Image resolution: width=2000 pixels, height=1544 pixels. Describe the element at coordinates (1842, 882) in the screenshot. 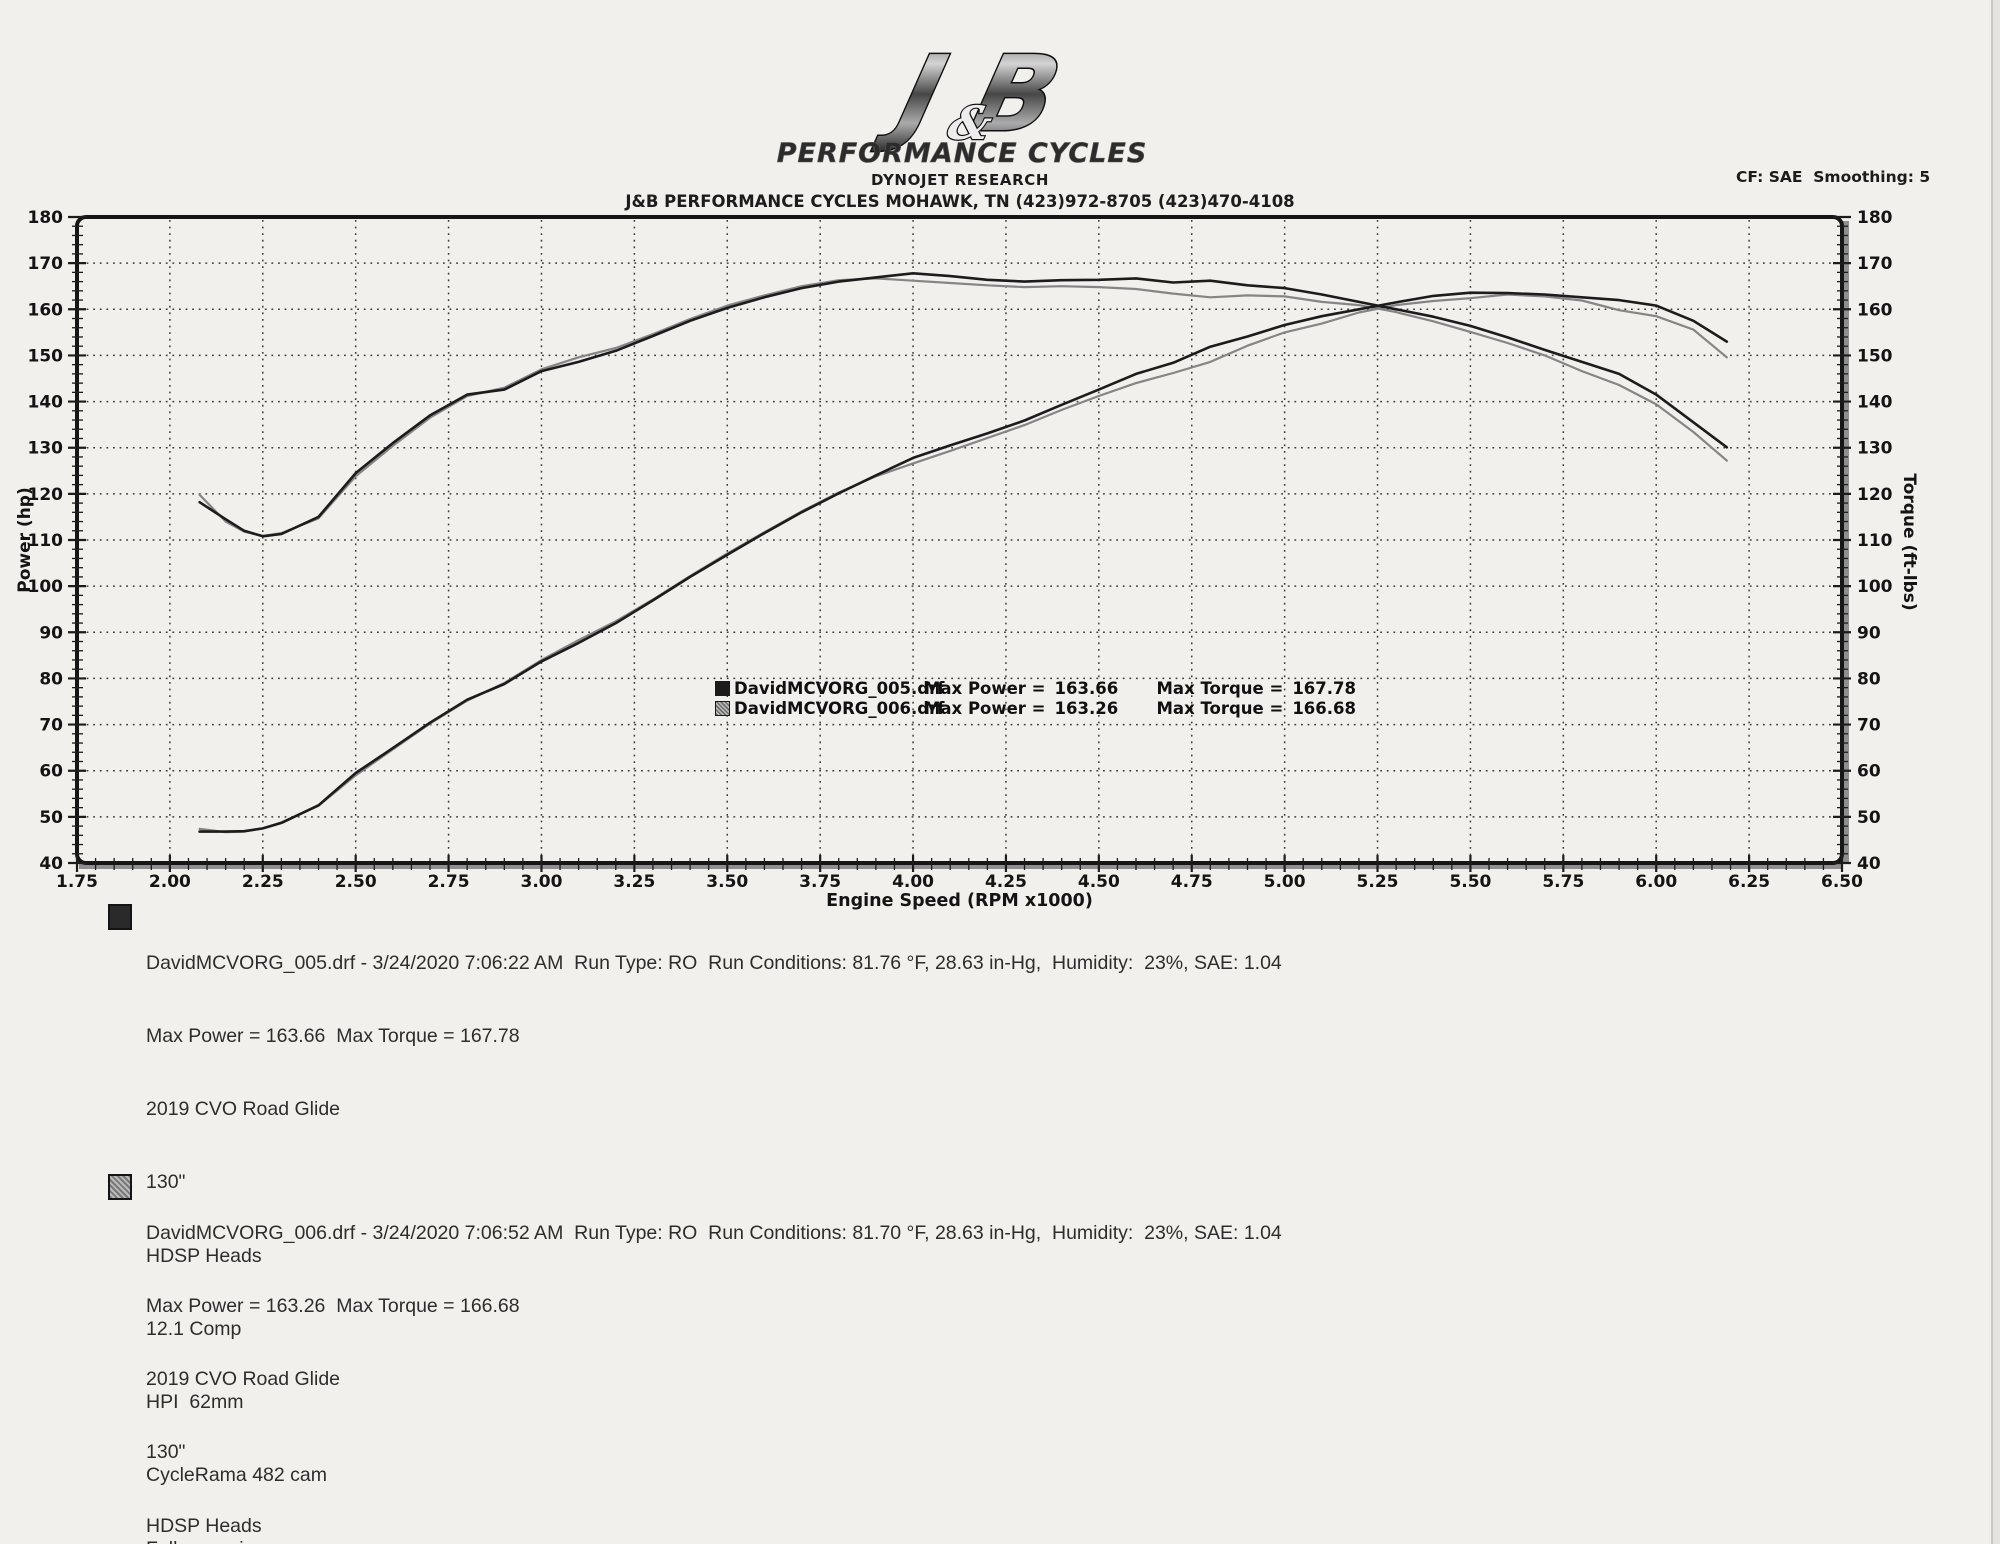

I see `x-tick-label: 6.50` at that location.